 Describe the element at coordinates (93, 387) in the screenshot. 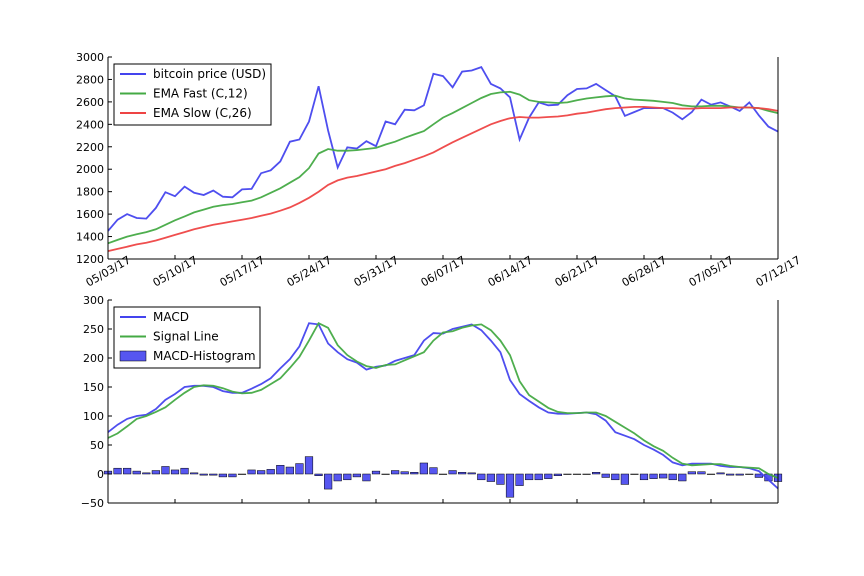

I see `y-tick-label: 150` at that location.